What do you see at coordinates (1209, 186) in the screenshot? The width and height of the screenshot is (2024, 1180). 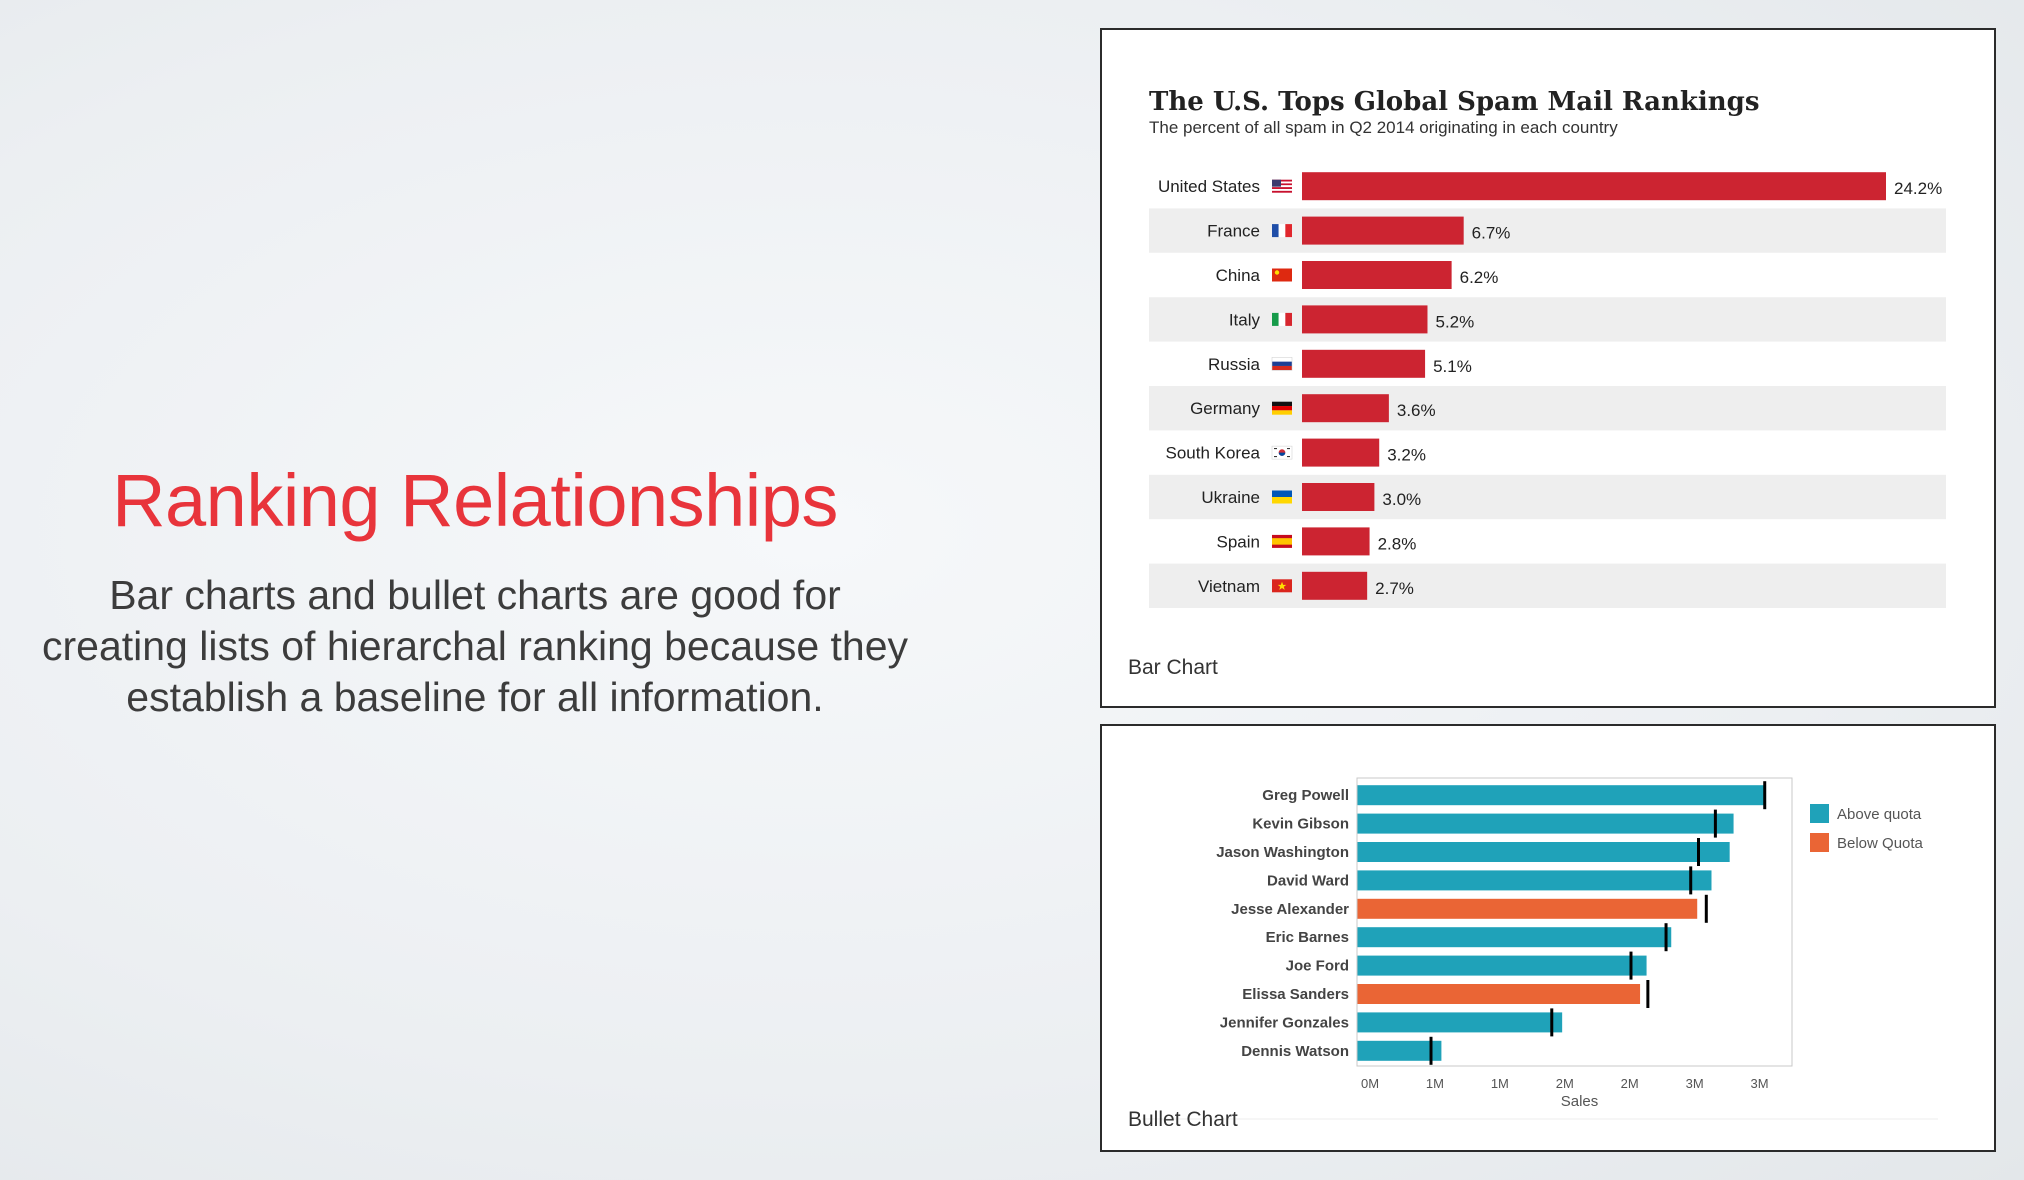 I see `country-label: United States` at bounding box center [1209, 186].